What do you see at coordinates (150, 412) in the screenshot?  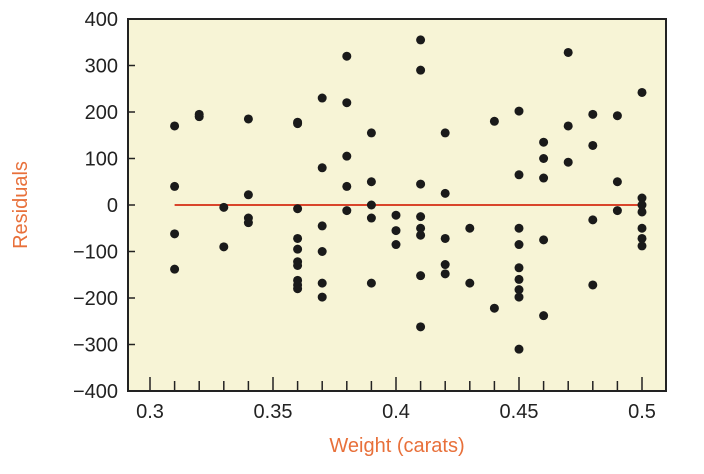 I see `x-tick-label: 0.3` at bounding box center [150, 412].